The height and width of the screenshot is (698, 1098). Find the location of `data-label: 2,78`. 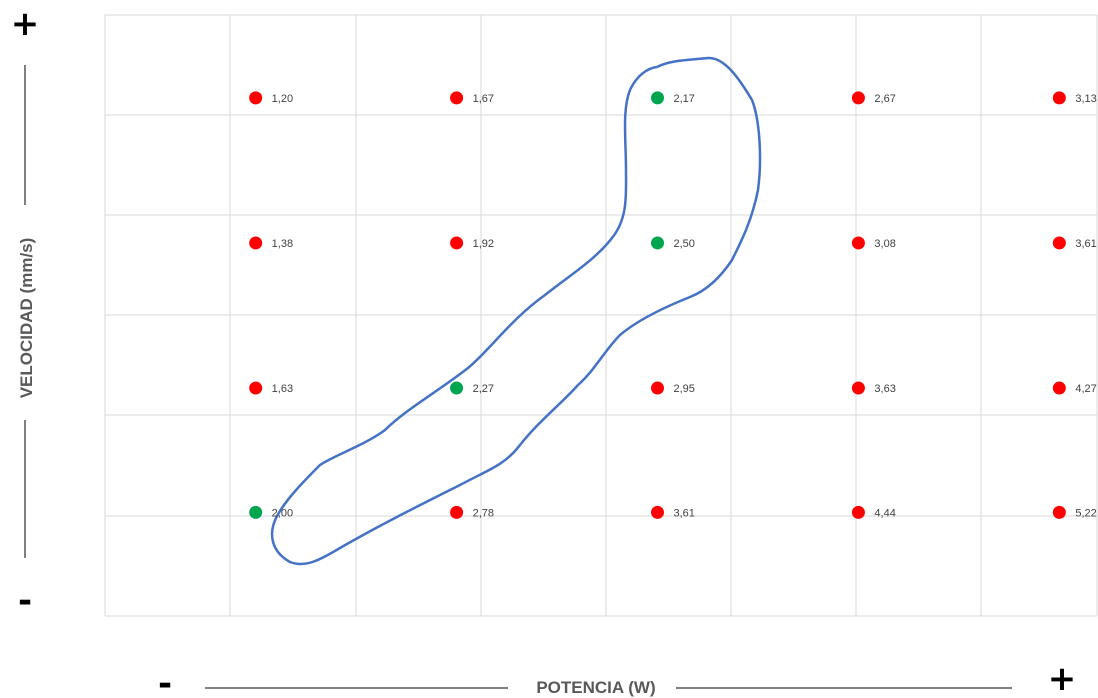

data-label: 2,78 is located at coordinates (483, 513).